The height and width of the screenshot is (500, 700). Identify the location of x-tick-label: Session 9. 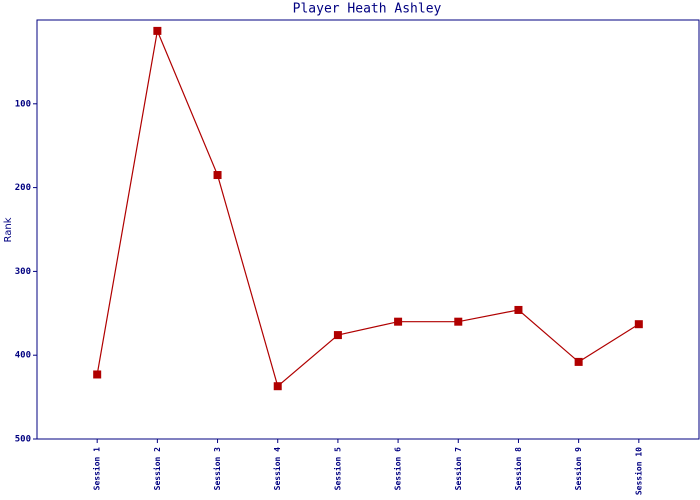
(578, 469).